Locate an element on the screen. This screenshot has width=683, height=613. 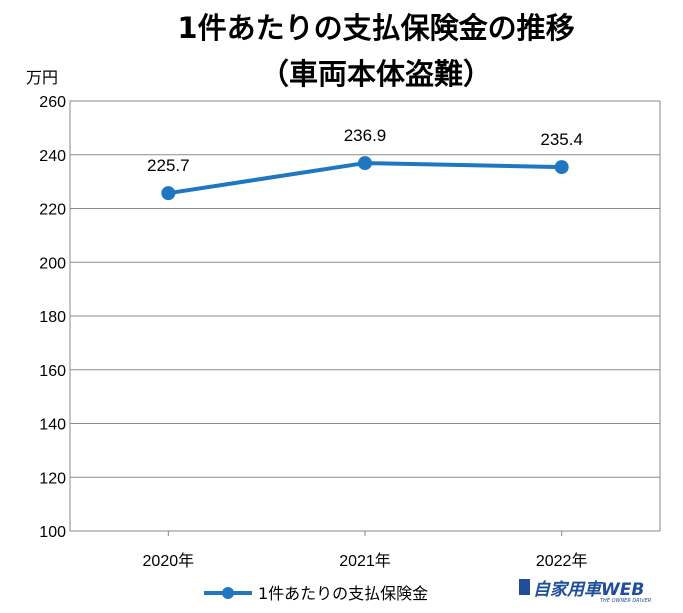
data-label: 236.9 is located at coordinates (365, 135).